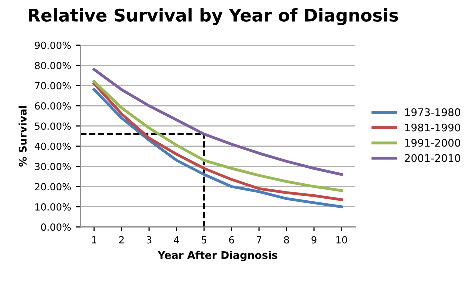 The height and width of the screenshot is (284, 474). Describe the element at coordinates (22, 136) in the screenshot. I see `y-axis-title: % Survival` at that location.